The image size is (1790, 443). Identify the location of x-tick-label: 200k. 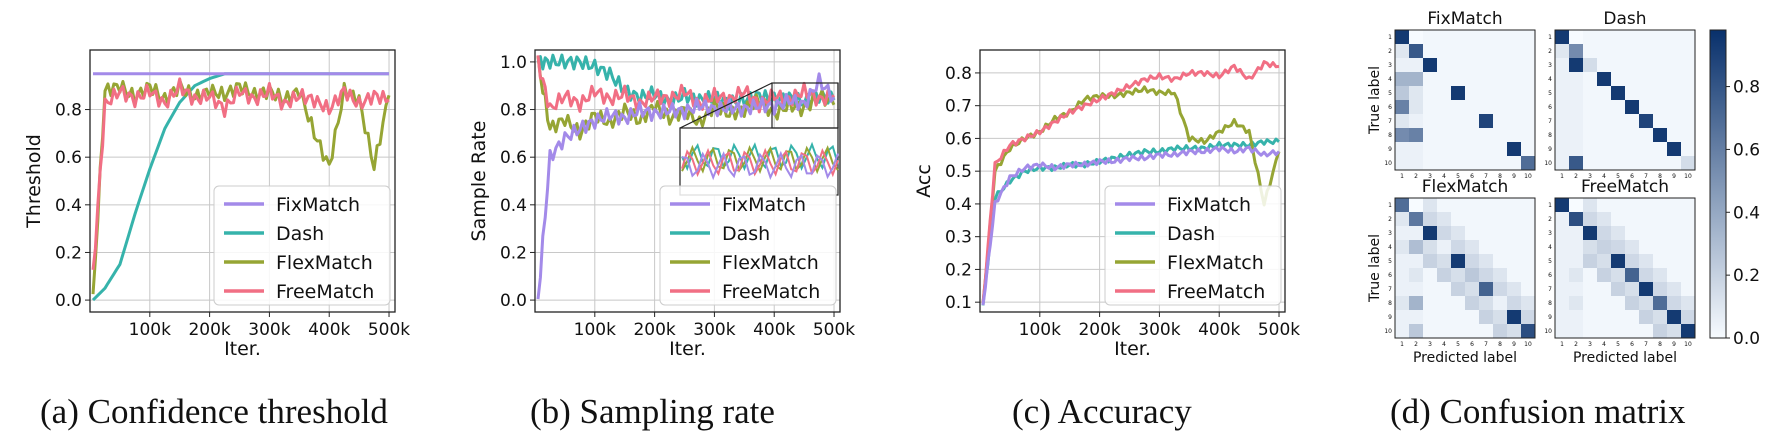
(1099, 330).